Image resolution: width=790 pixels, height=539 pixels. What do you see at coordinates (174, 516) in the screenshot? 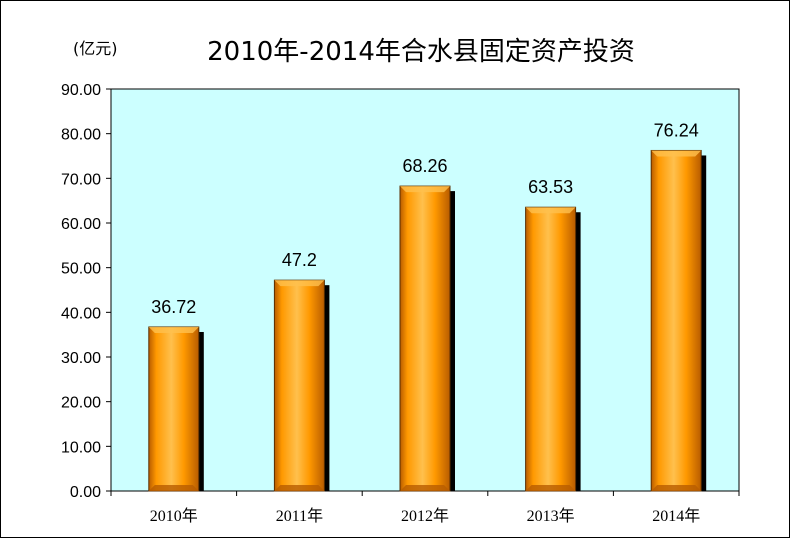
I see `x-tick-label: 2010年` at bounding box center [174, 516].